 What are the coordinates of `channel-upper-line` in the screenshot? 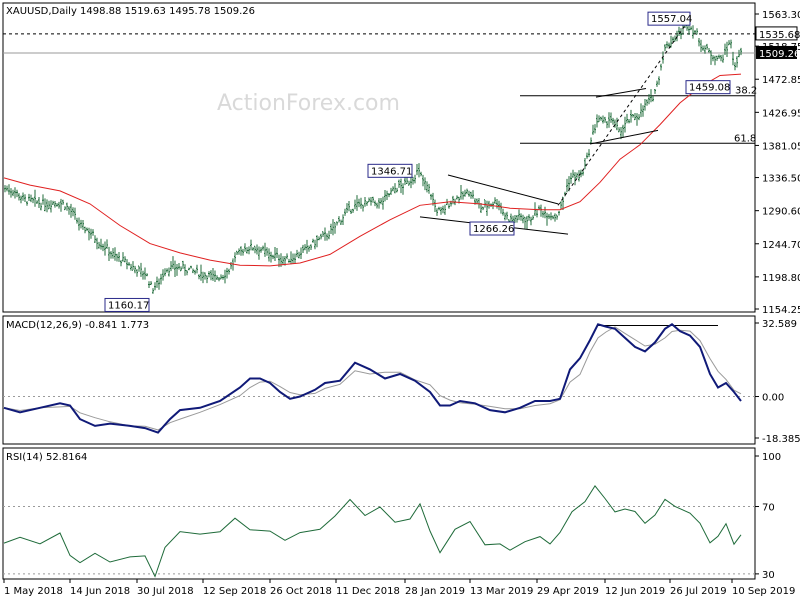 It's located at (503, 189).